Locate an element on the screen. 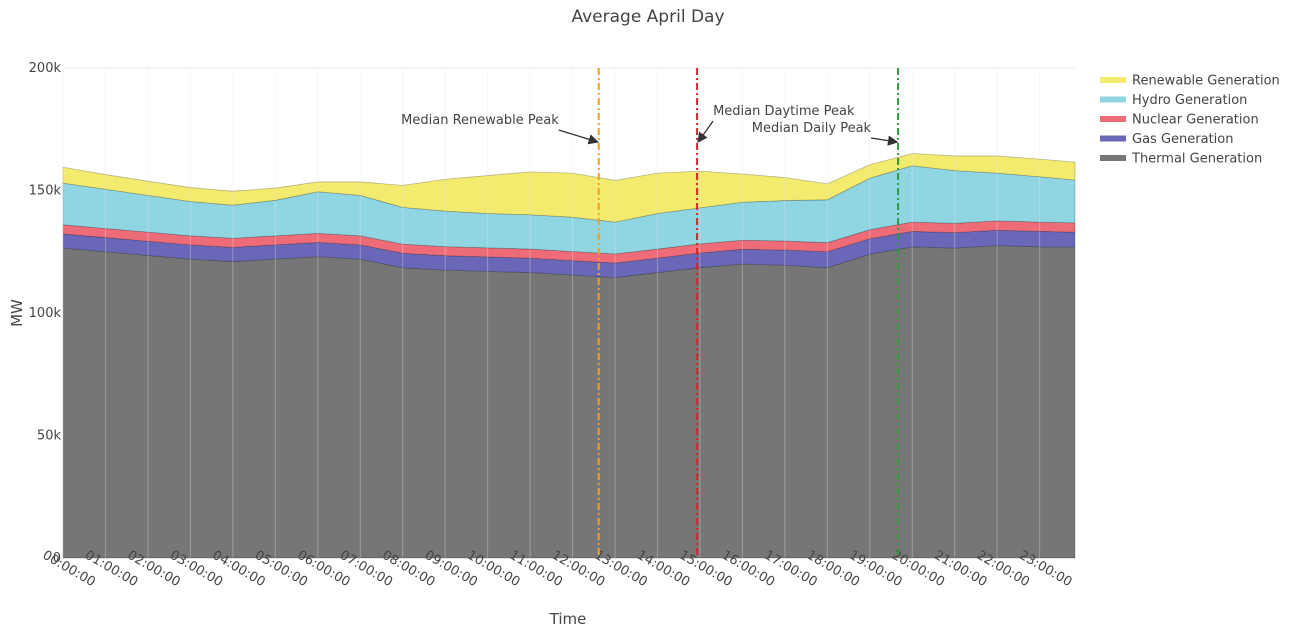  y-tick-label: 200k is located at coordinates (45, 68).